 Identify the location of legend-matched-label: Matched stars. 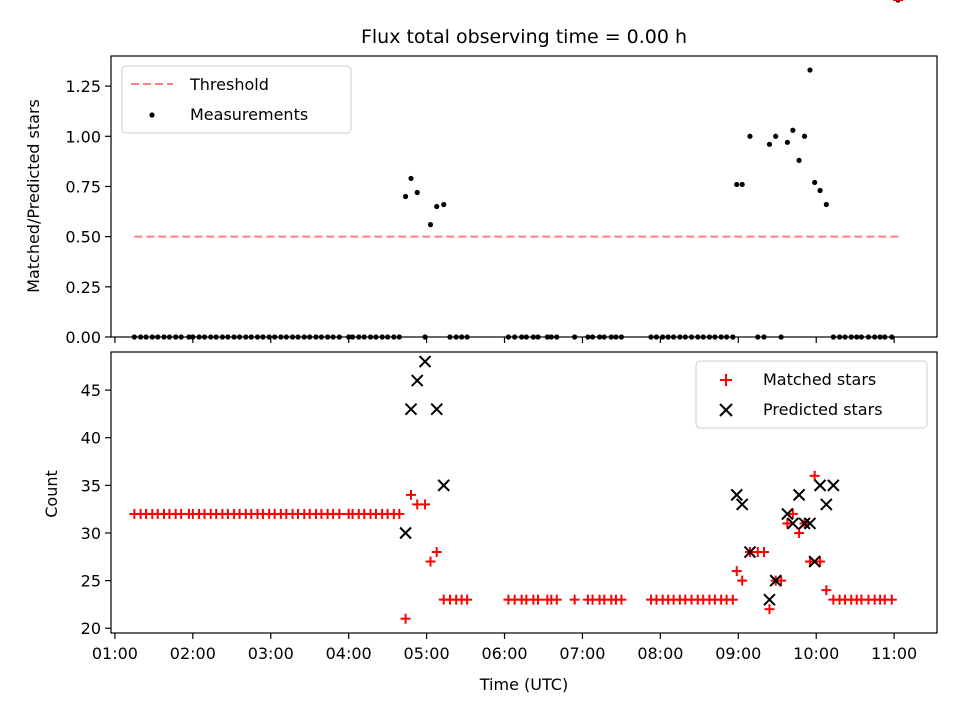
(819, 379).